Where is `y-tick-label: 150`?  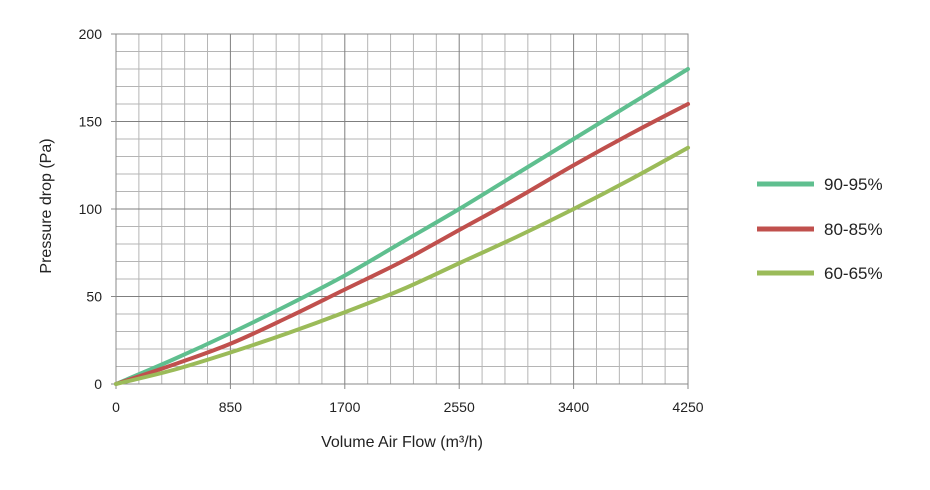
y-tick-label: 150 is located at coordinates (91, 122).